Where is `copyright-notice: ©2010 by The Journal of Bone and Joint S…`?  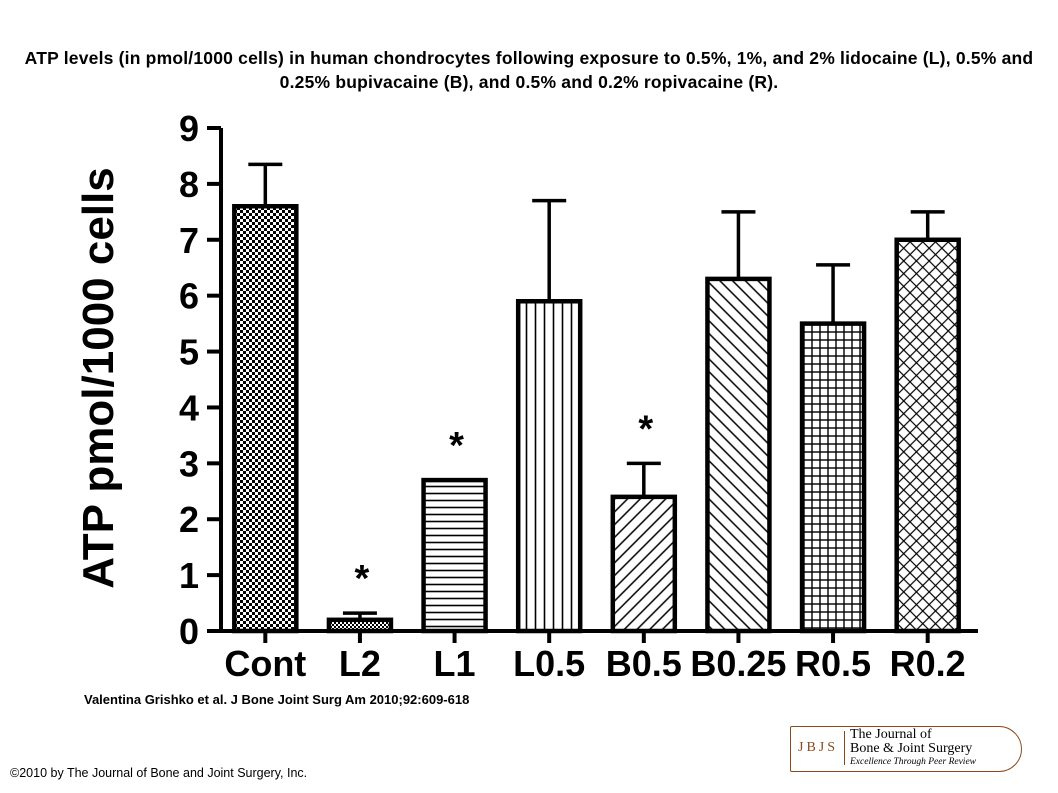 copyright-notice: ©2010 by The Journal of Bone and Joint S… is located at coordinates (159, 773).